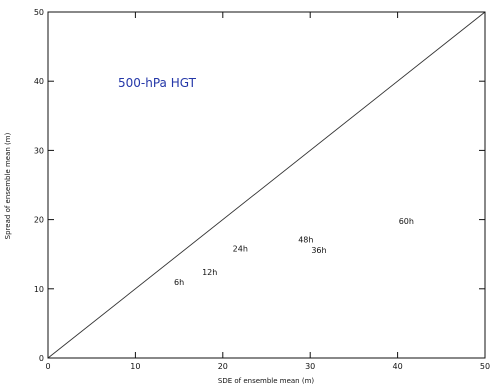  Describe the element at coordinates (39, 150) in the screenshot. I see `y-tick-label: 30` at that location.